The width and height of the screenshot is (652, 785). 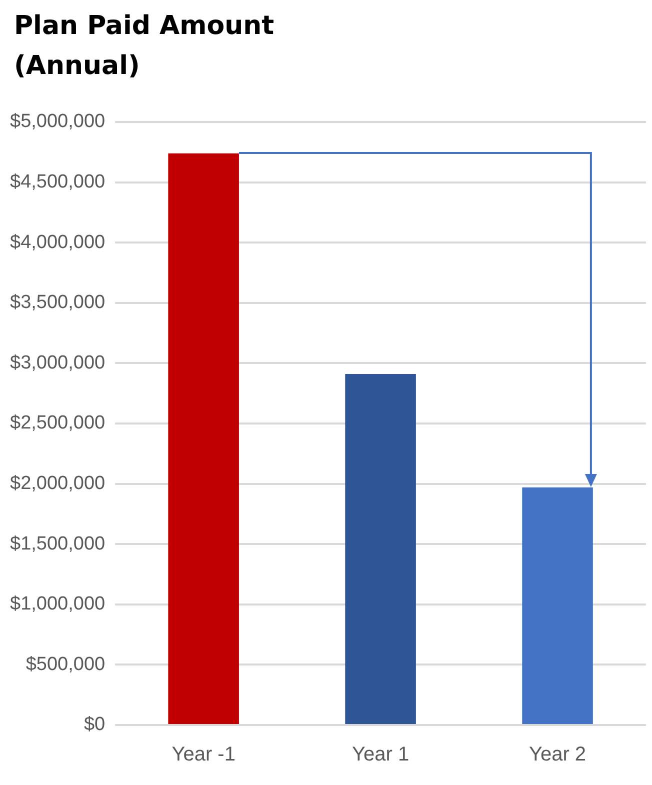 What do you see at coordinates (145, 46) in the screenshot?
I see `chart-title: Plan Paid Amount (Annual)` at bounding box center [145, 46].